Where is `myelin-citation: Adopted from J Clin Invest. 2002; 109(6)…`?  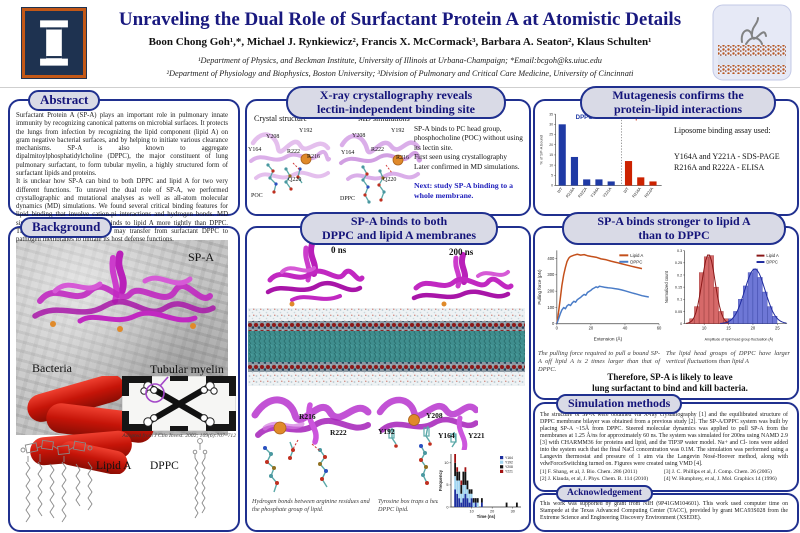
myelin-citation: Adopted from J Clin Invest. 2002; 109(6)… is located at coordinates (179, 436).